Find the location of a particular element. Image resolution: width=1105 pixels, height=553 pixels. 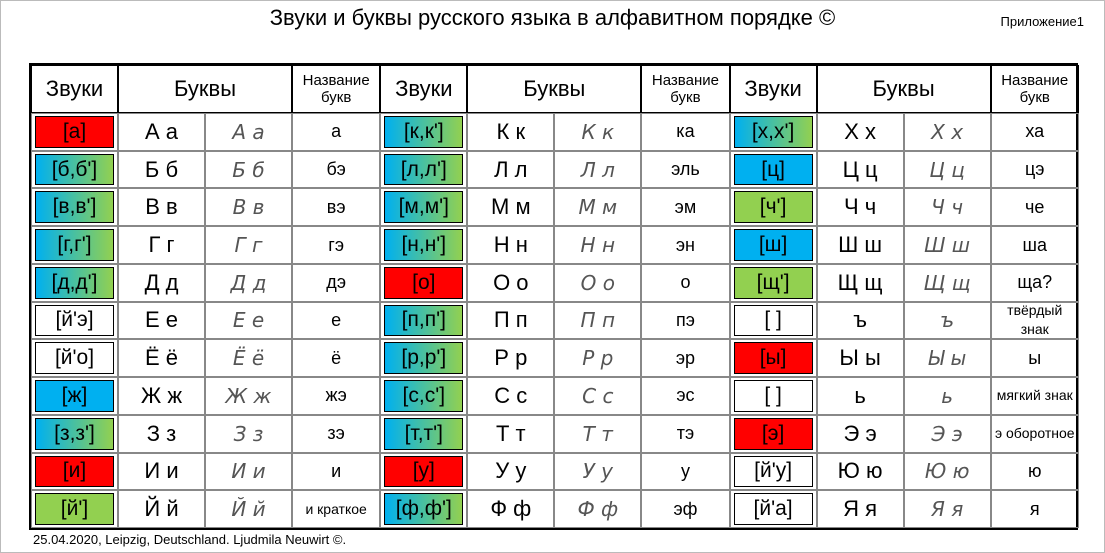

sound: [й'о] is located at coordinates (74, 358).